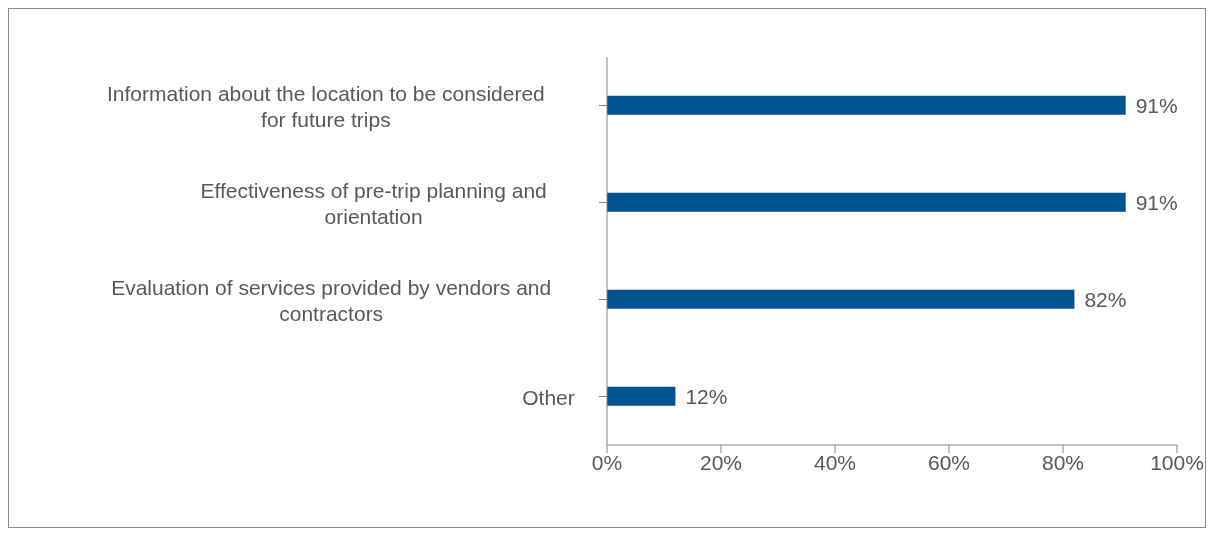 The height and width of the screenshot is (536, 1214). Describe the element at coordinates (721, 462) in the screenshot. I see `x-tick-label: 20%` at that location.